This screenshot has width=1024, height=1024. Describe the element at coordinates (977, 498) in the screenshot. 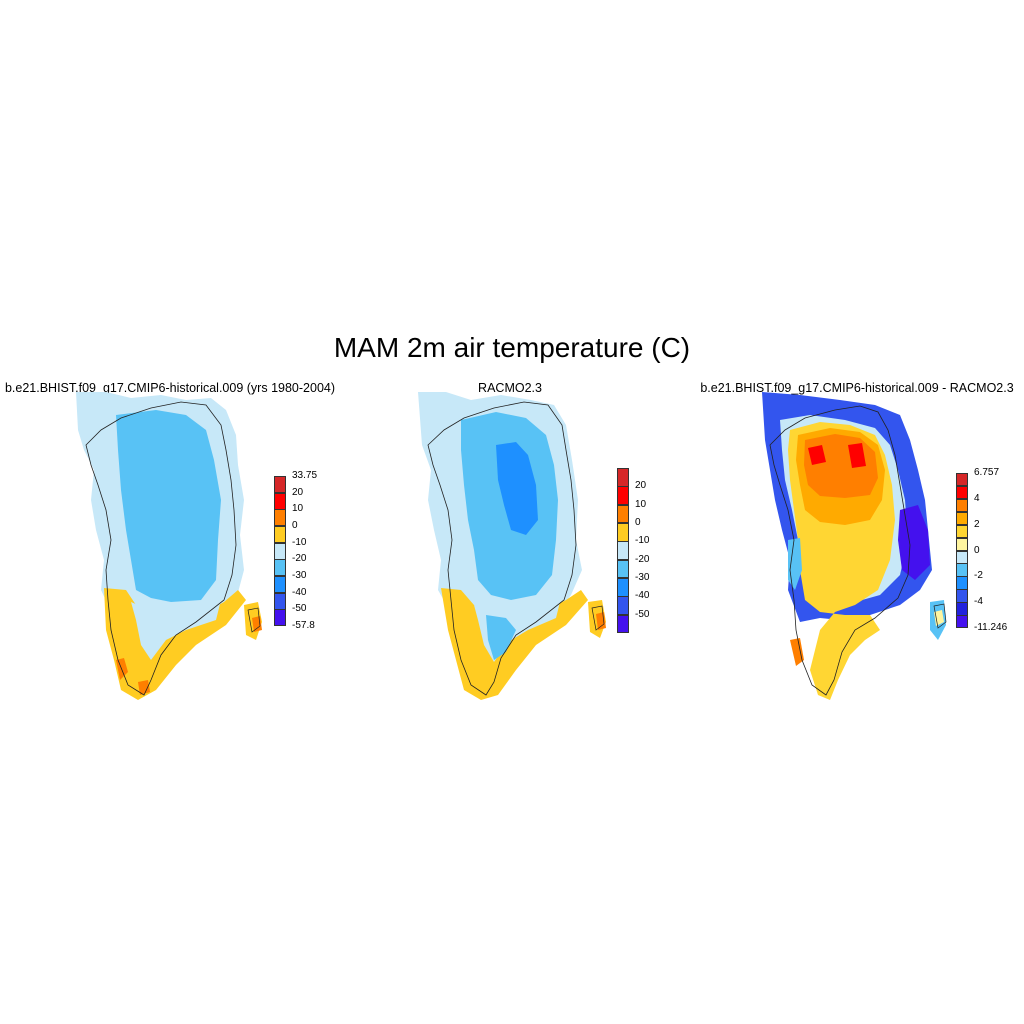

I see `colorbar-label: 4` at that location.